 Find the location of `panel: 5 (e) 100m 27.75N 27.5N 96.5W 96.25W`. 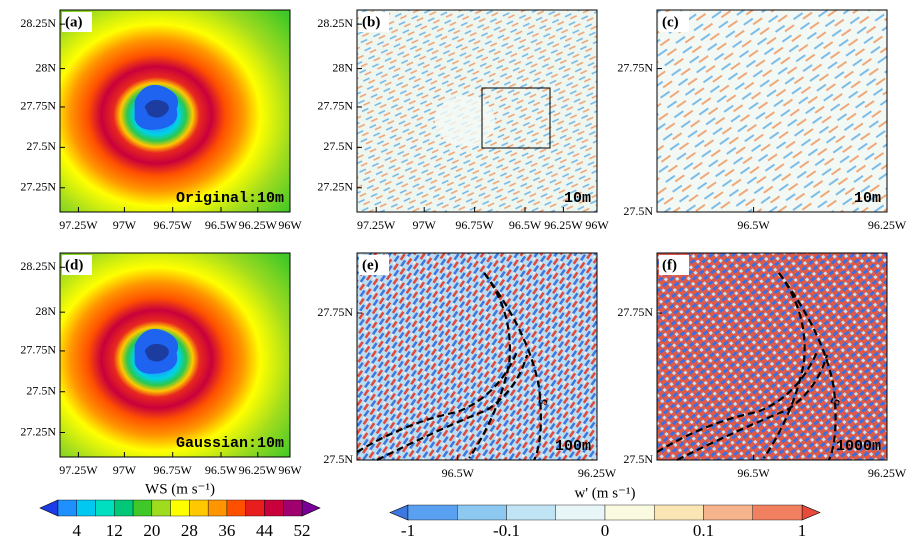

panel: 5 (e) 100m 27.75N 27.5N 96.5W 96.25W is located at coordinates (467, 366).